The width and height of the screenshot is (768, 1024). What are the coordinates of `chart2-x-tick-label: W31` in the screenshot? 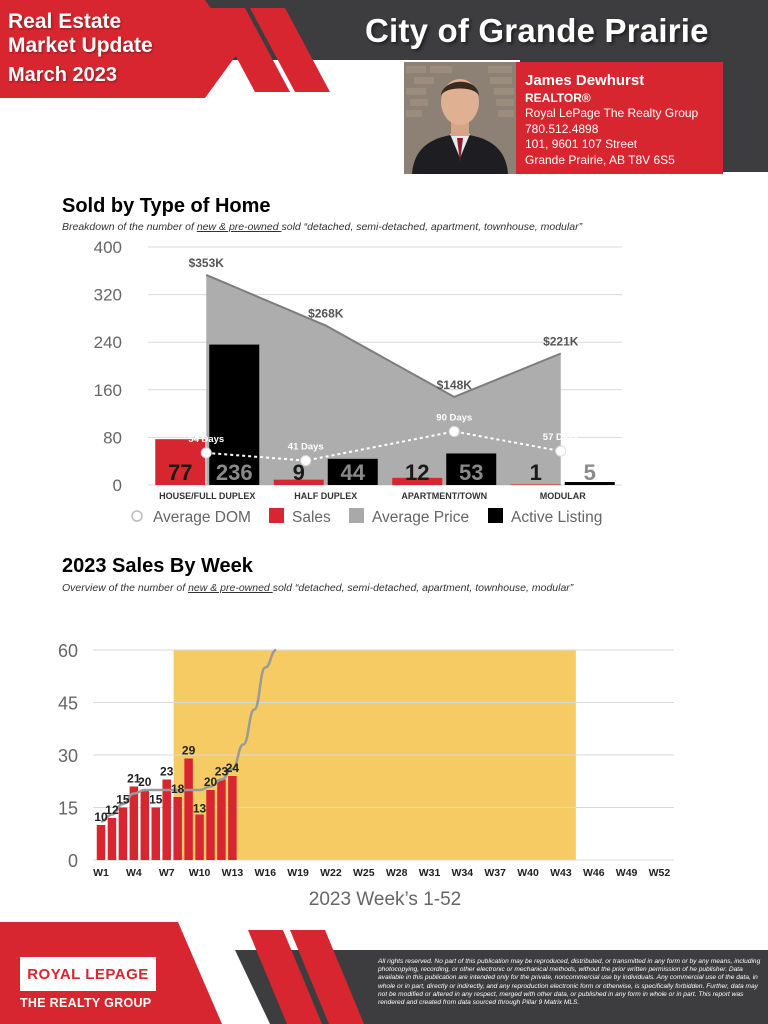 It's located at (430, 873).